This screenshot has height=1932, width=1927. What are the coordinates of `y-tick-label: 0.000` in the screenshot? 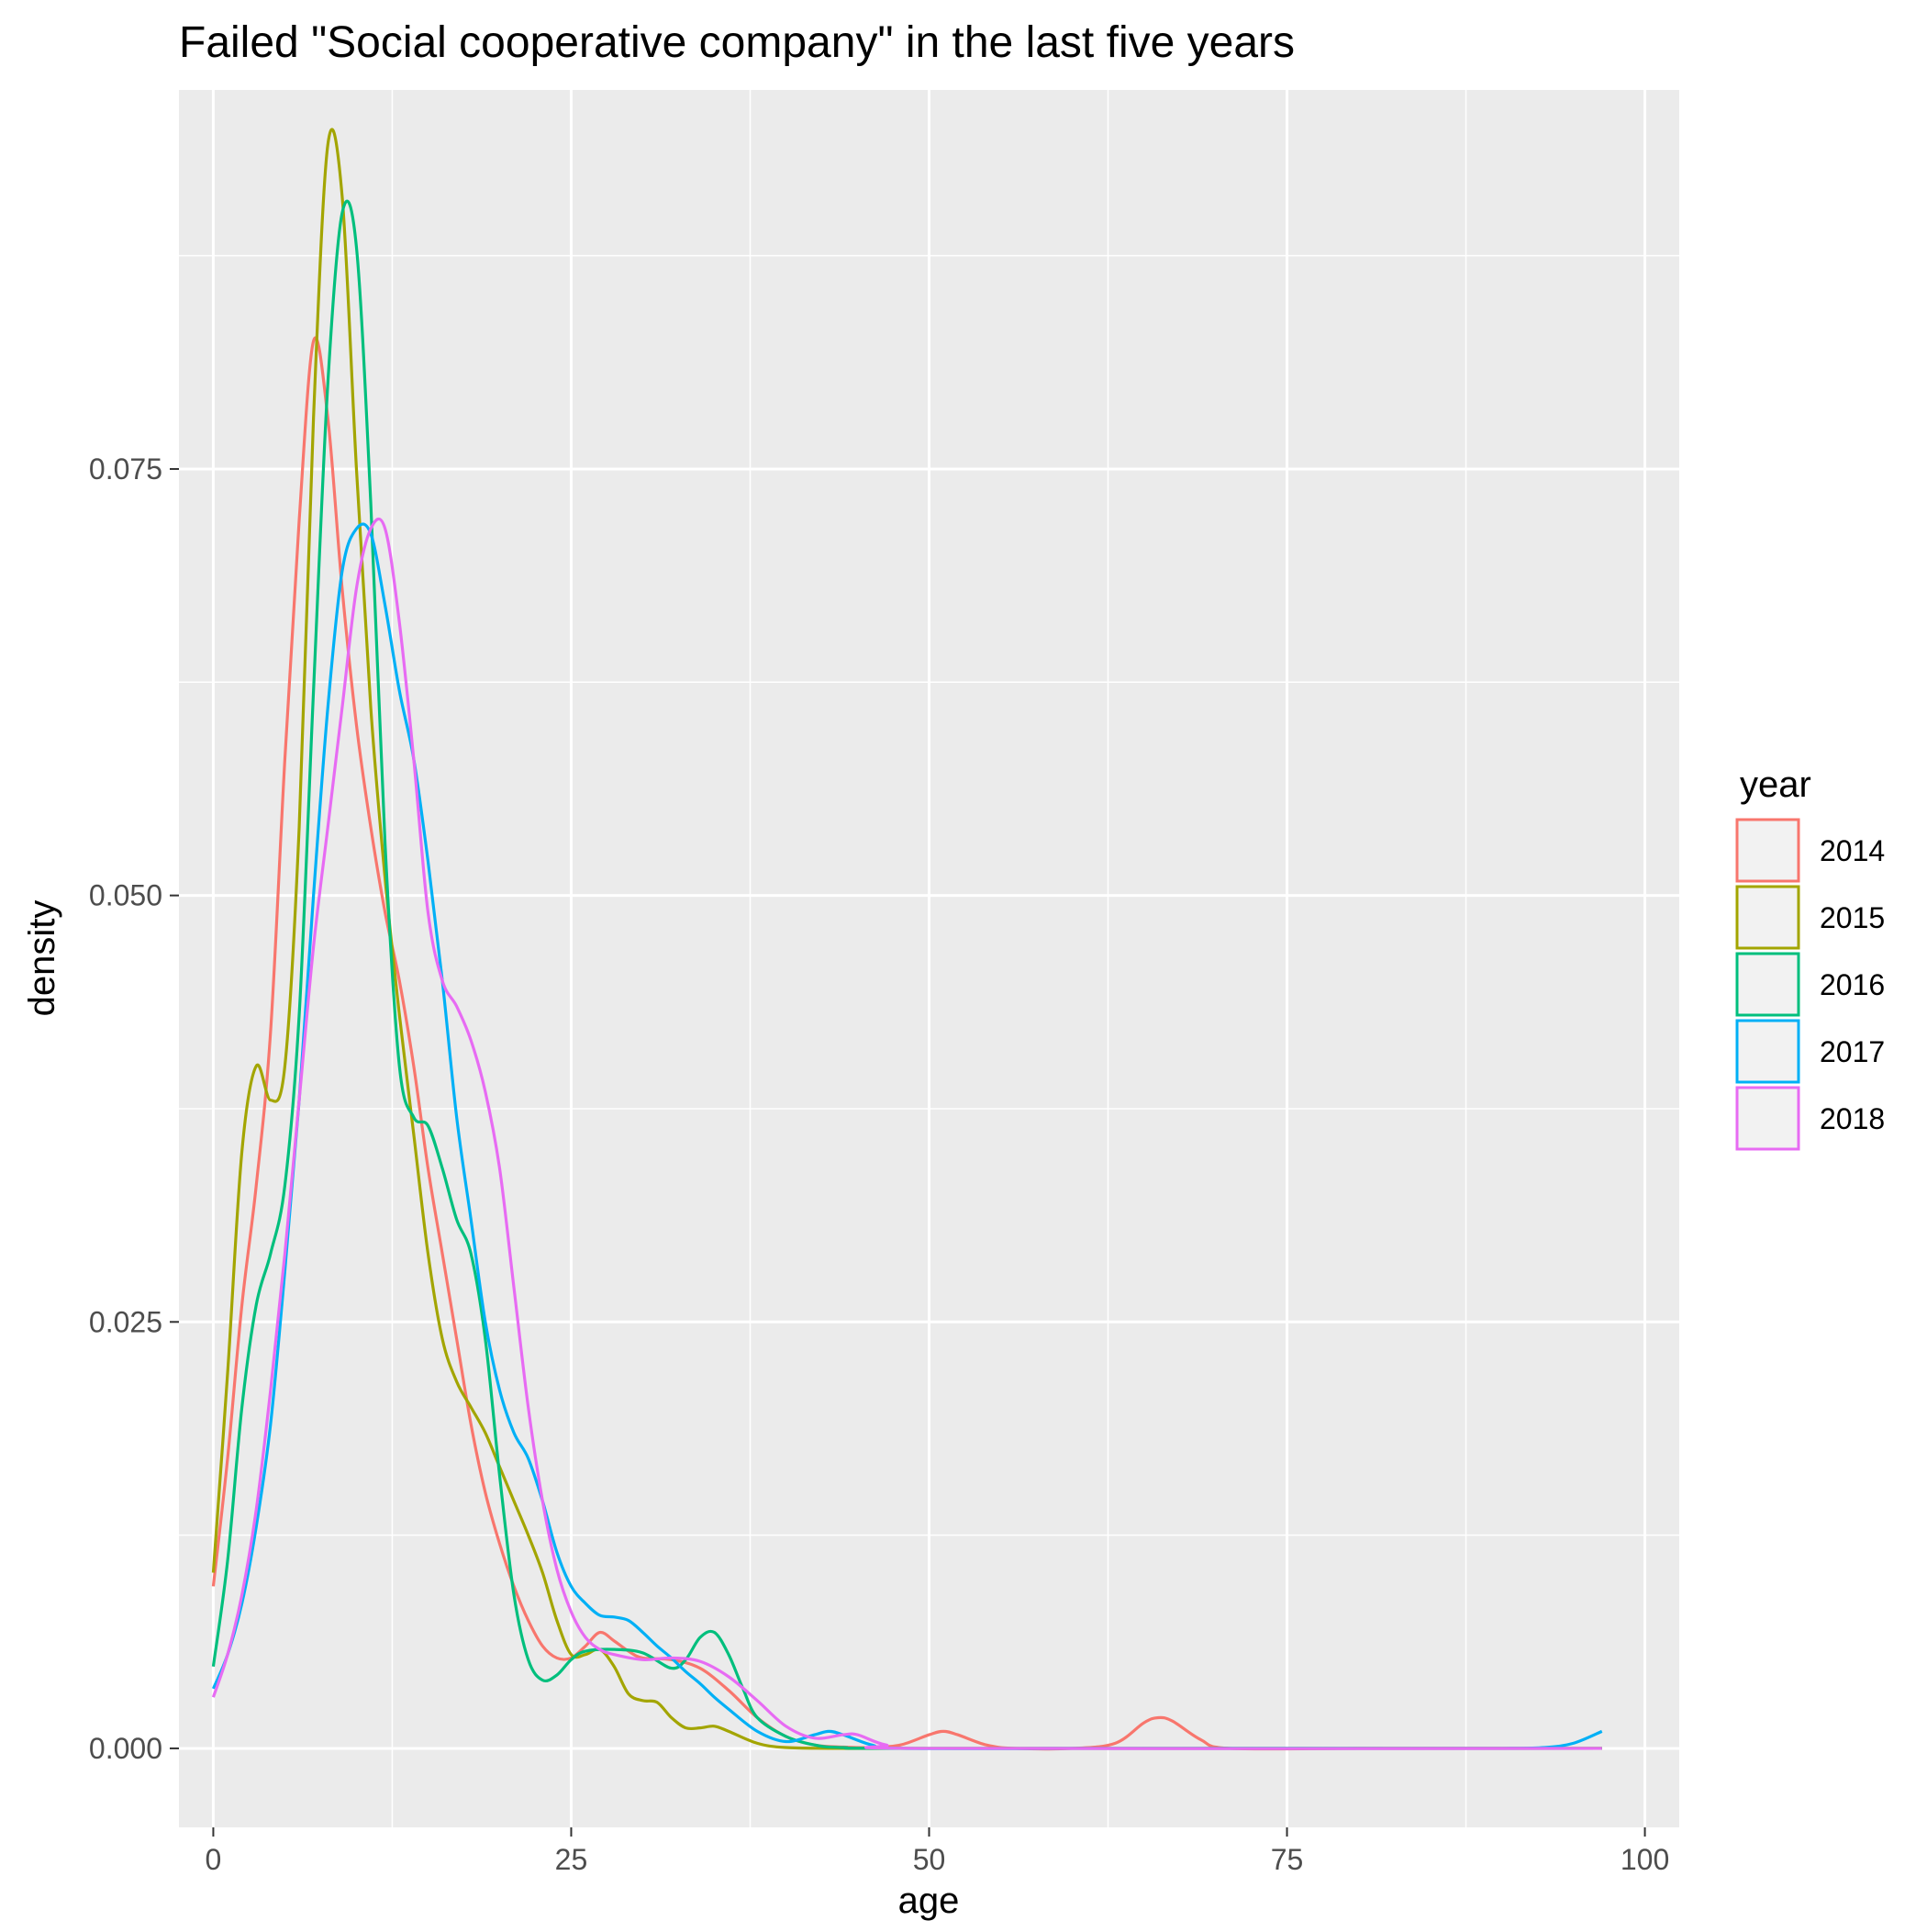 It's located at (125, 1748).